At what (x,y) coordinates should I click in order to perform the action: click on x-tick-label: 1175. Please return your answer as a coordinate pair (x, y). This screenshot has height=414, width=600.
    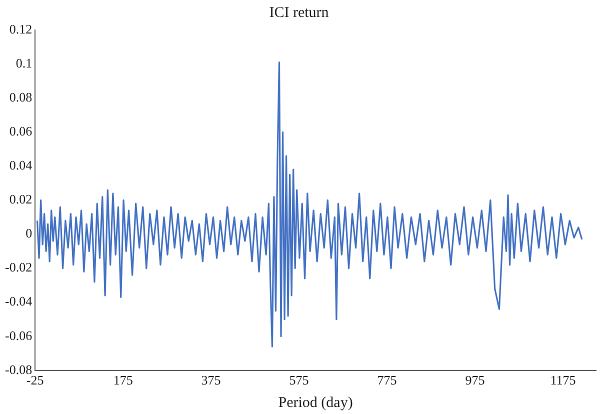
    Looking at the image, I should click on (563, 380).